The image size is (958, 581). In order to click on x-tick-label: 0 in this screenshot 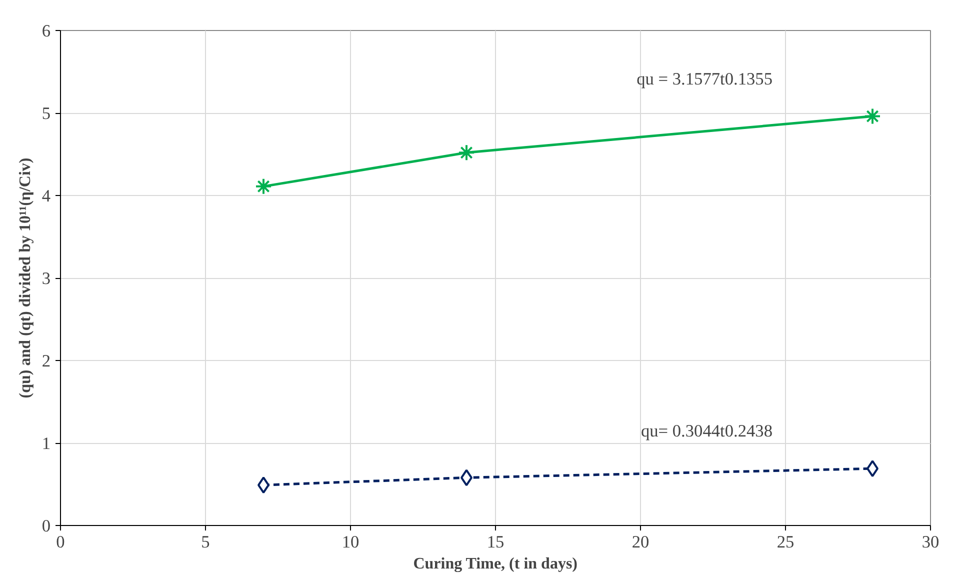, I will do `click(60, 542)`.